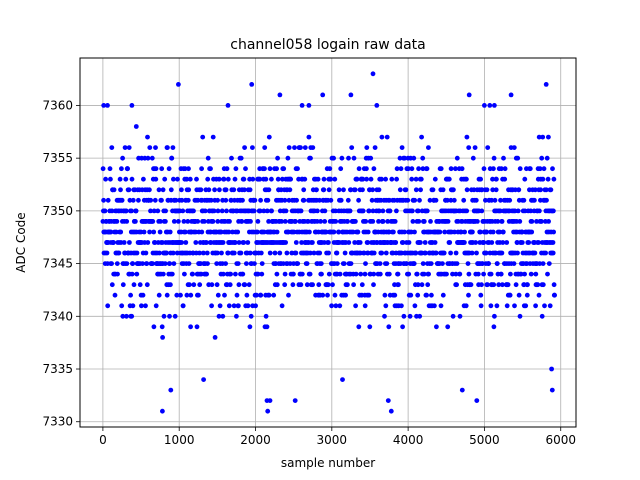  Describe the element at coordinates (332, 440) in the screenshot. I see `x-tick-label: 3000` at that location.